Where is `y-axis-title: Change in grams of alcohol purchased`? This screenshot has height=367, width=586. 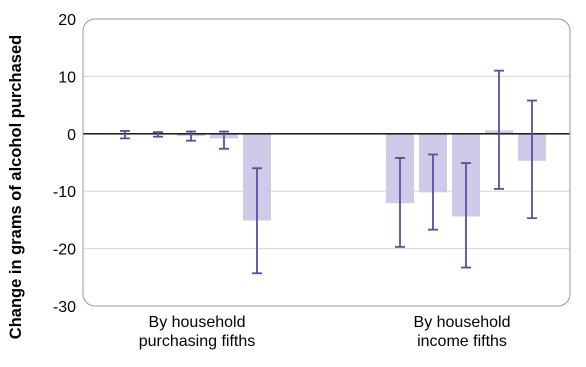
y-axis-title: Change in grams of alcohol purchased is located at coordinates (16, 187).